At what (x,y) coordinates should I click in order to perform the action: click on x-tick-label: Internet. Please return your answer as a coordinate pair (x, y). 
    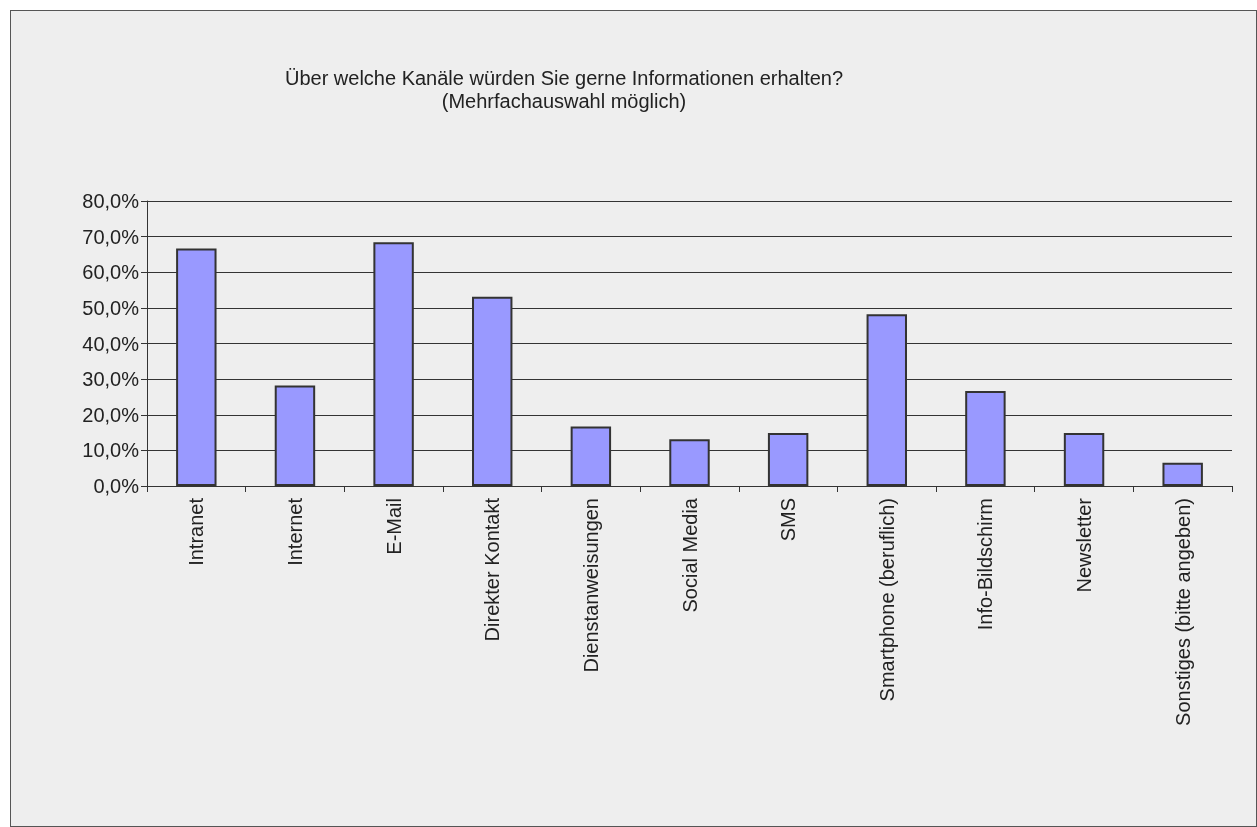
    Looking at the image, I should click on (294, 531).